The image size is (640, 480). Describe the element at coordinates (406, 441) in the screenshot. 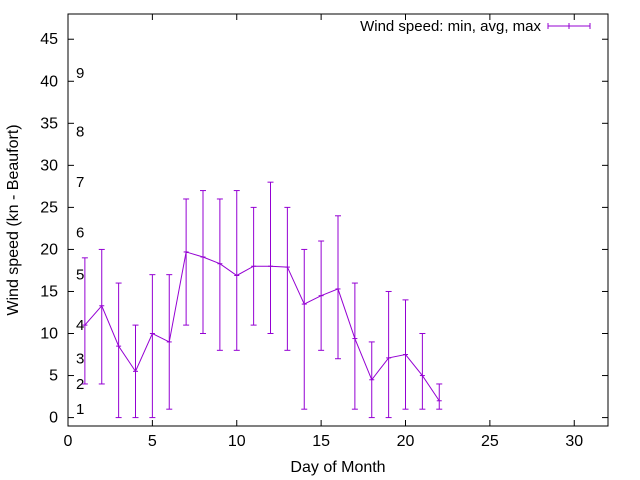

I see `x-tick-label: 20` at that location.